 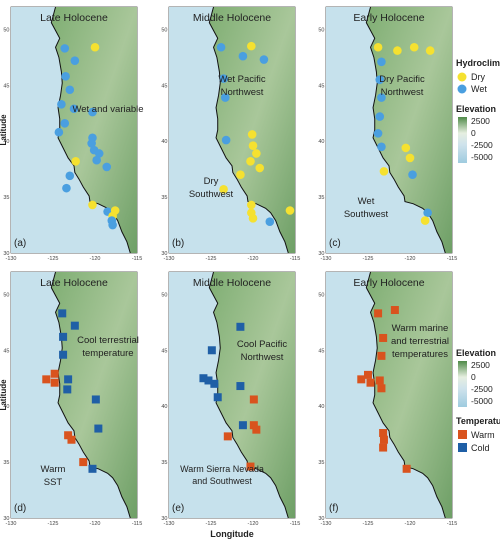 What do you see at coordinates (222, 481) in the screenshot?
I see `panel-label: and Southwest` at bounding box center [222, 481].